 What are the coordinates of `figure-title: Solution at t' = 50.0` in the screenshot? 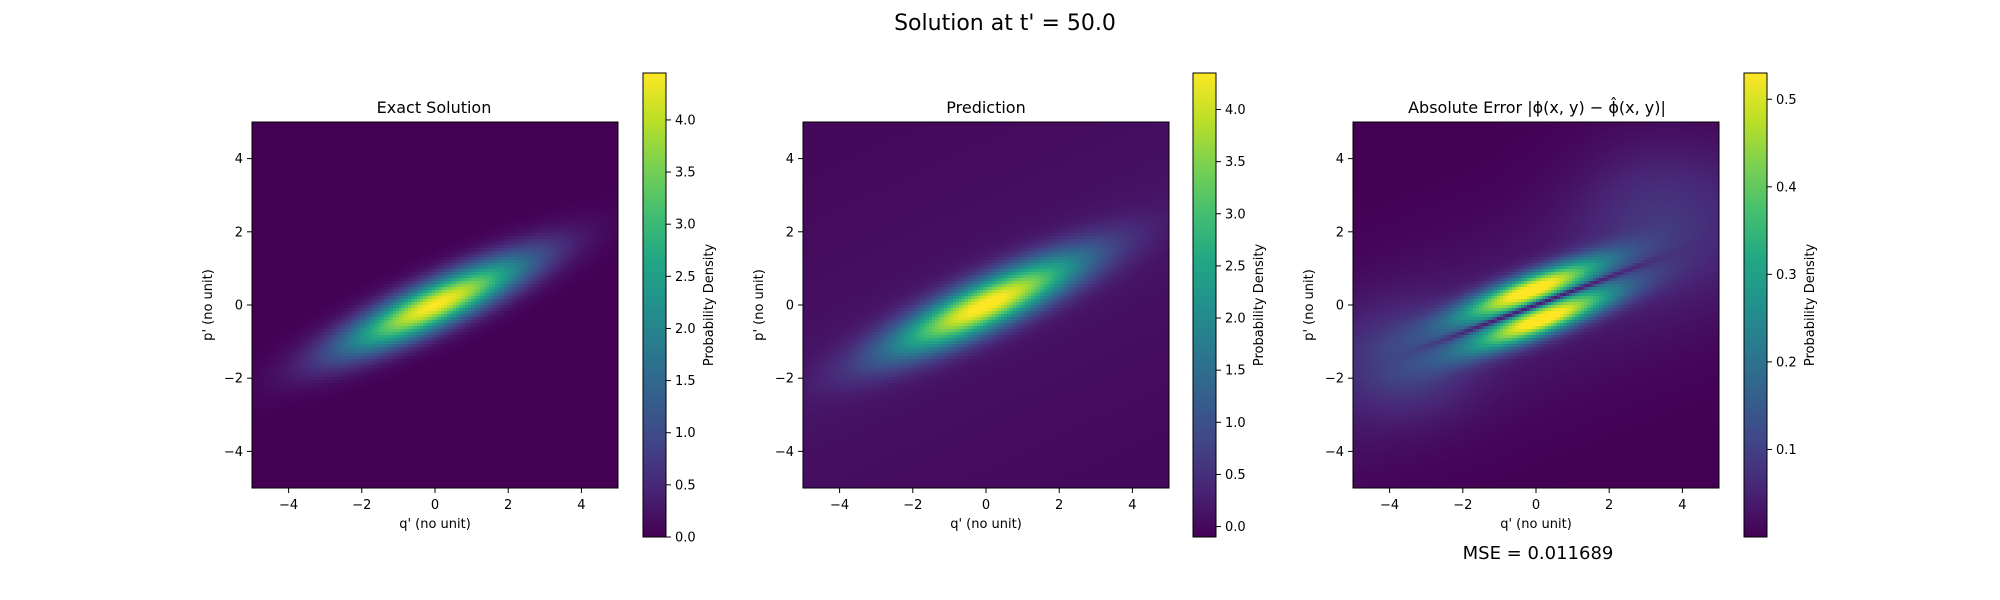 It's located at (1005, 23).